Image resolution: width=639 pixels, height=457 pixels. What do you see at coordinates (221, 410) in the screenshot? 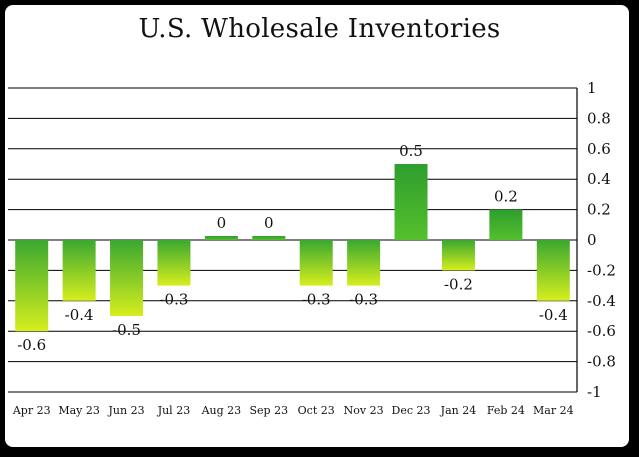
I see `x-tick-label: Aug 23` at bounding box center [221, 410].